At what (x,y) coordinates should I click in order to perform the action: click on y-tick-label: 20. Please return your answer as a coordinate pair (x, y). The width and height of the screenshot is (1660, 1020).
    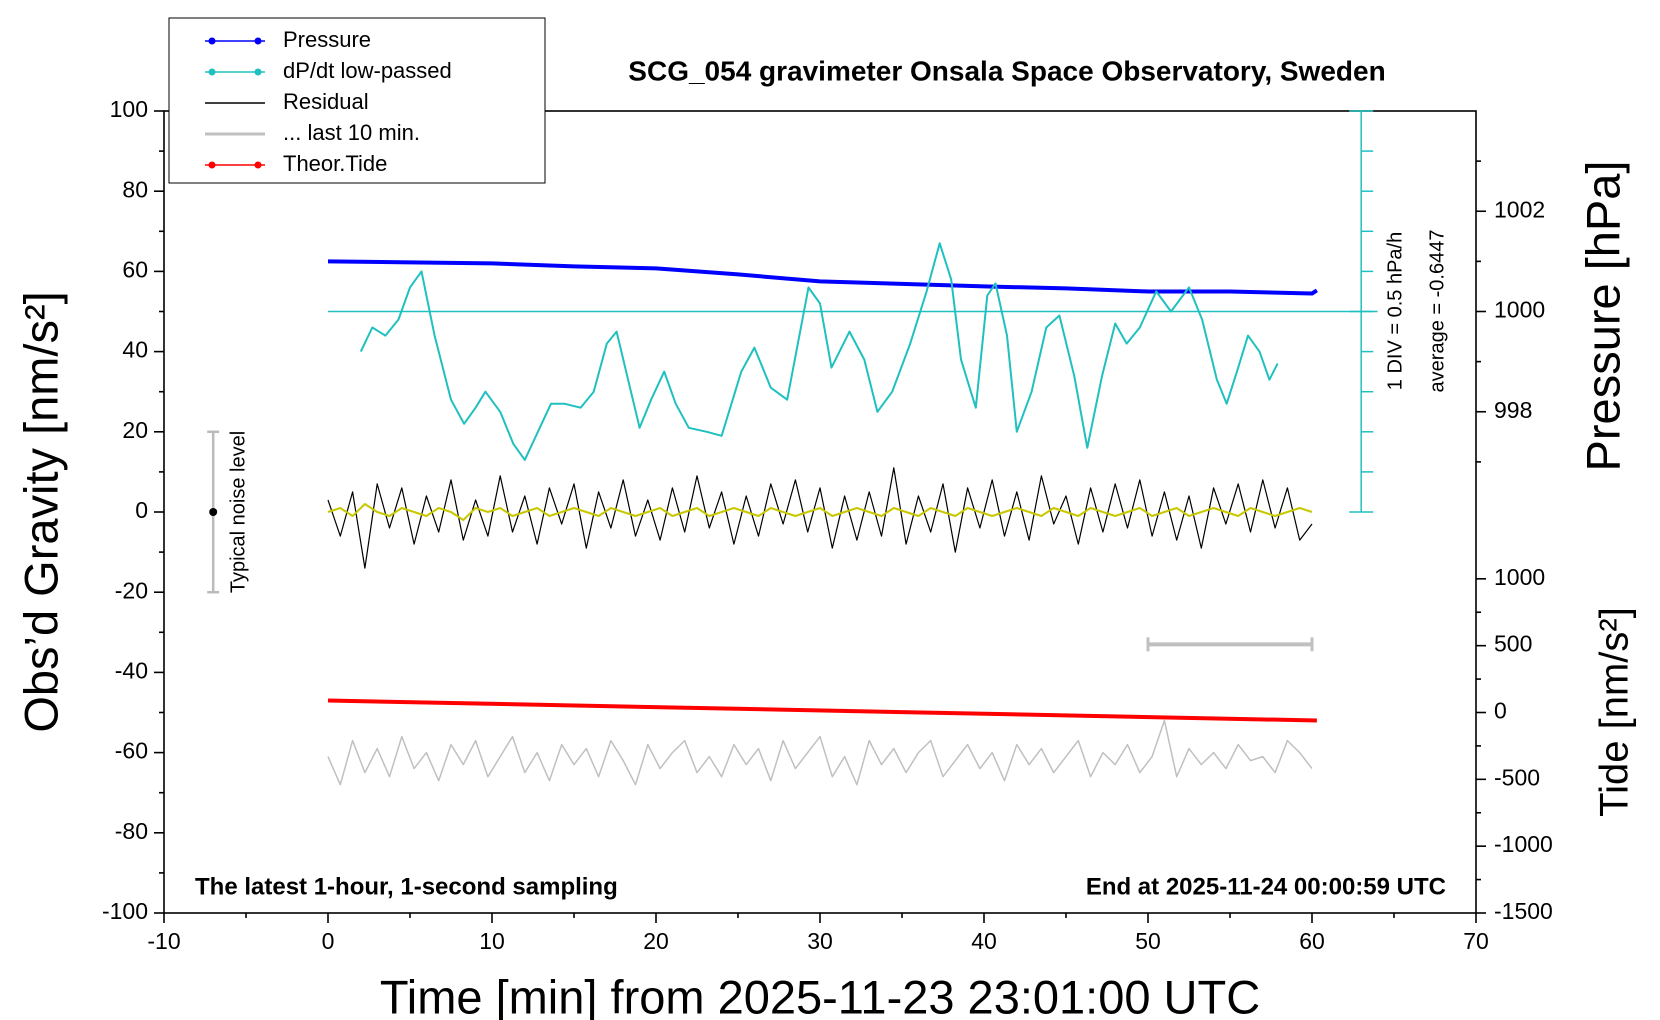
    Looking at the image, I should click on (135, 430).